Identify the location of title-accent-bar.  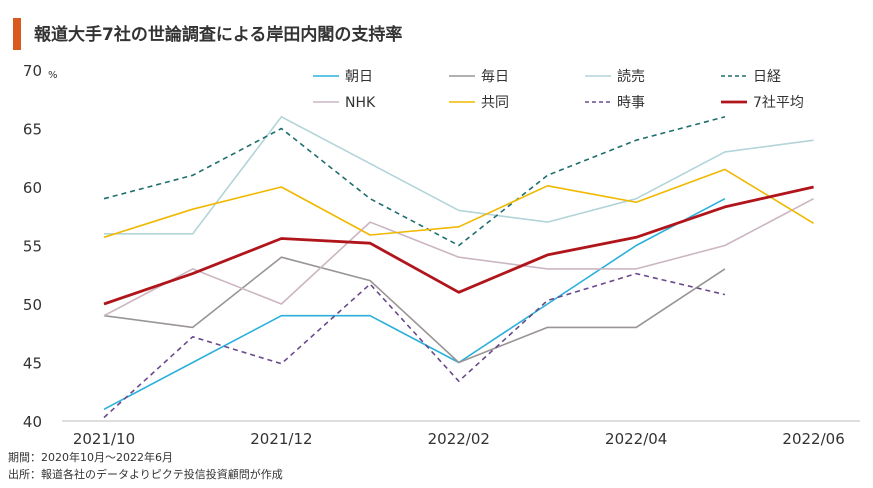
(17, 34).